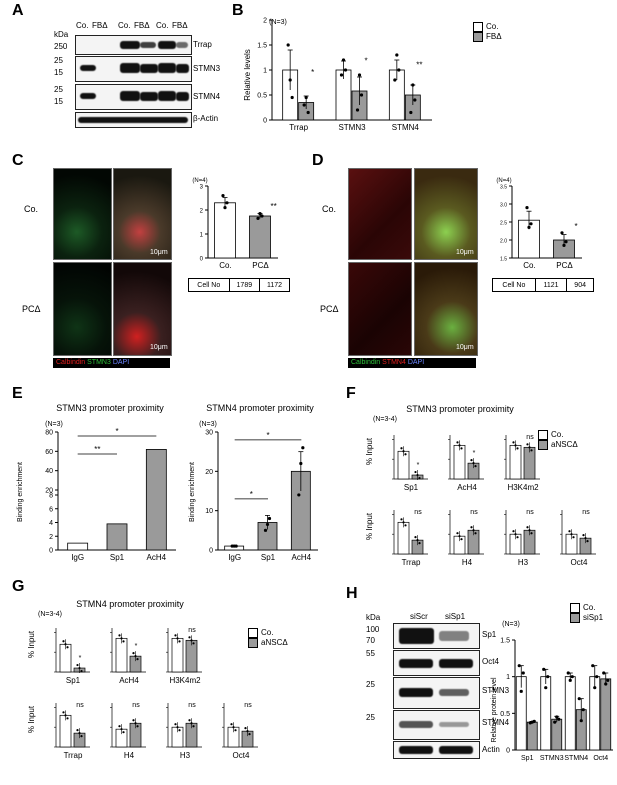  I want to click on marker-55: 55, so click(370, 653).